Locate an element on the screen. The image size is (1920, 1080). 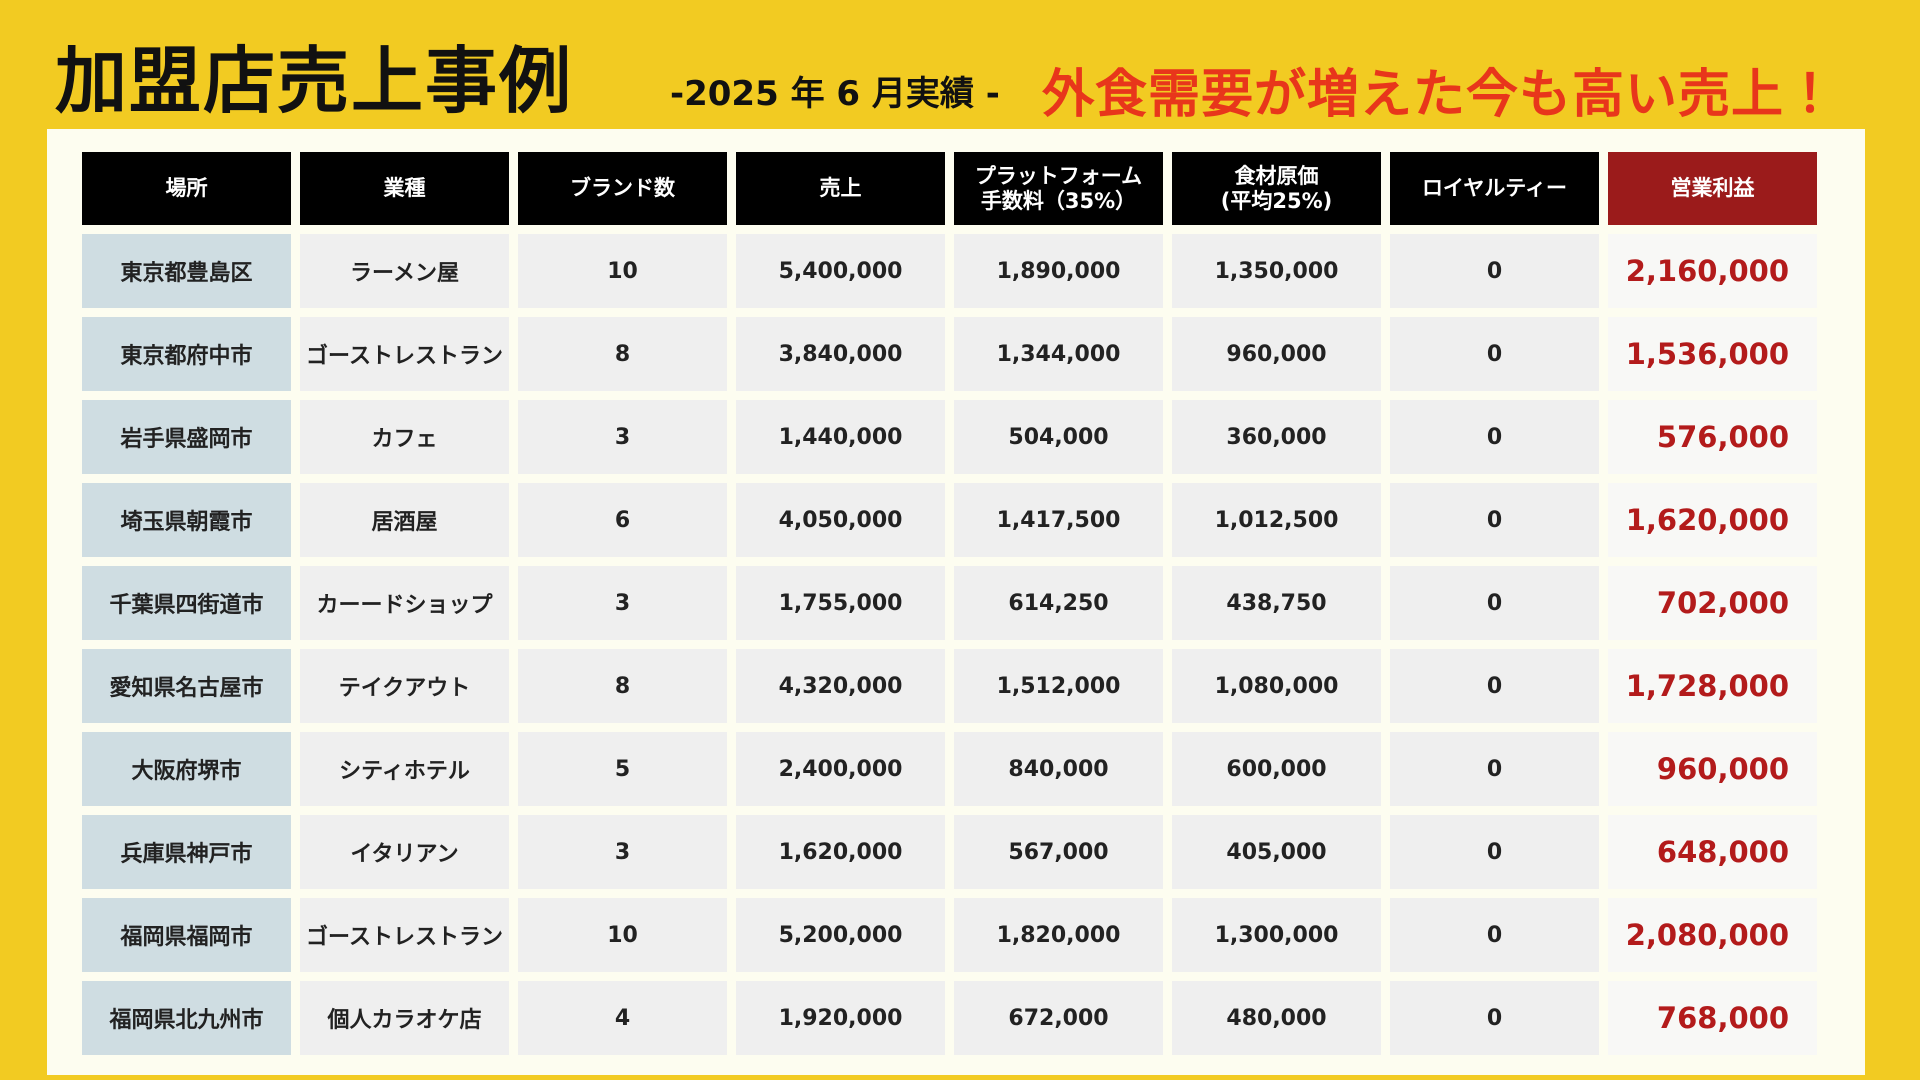
table-cell: 1,920,000 is located at coordinates (840, 1018).